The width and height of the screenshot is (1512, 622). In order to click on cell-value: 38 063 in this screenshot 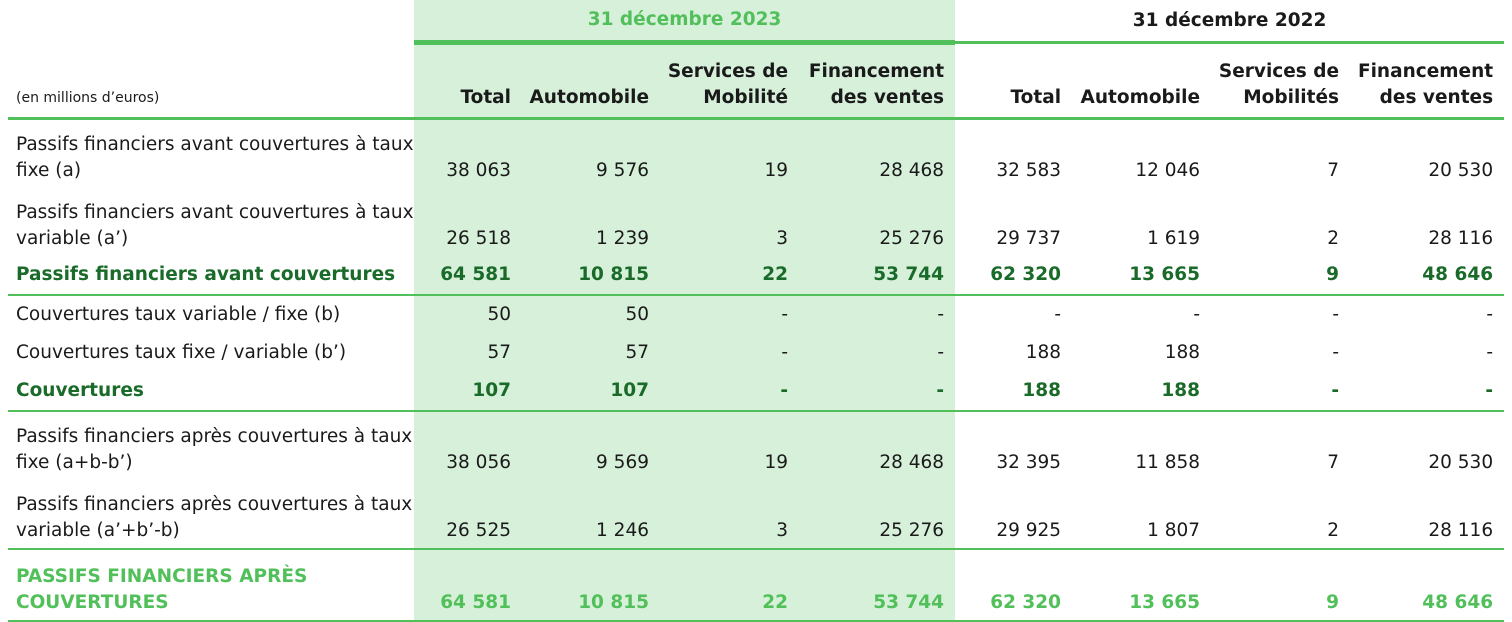, I will do `click(468, 153)`.